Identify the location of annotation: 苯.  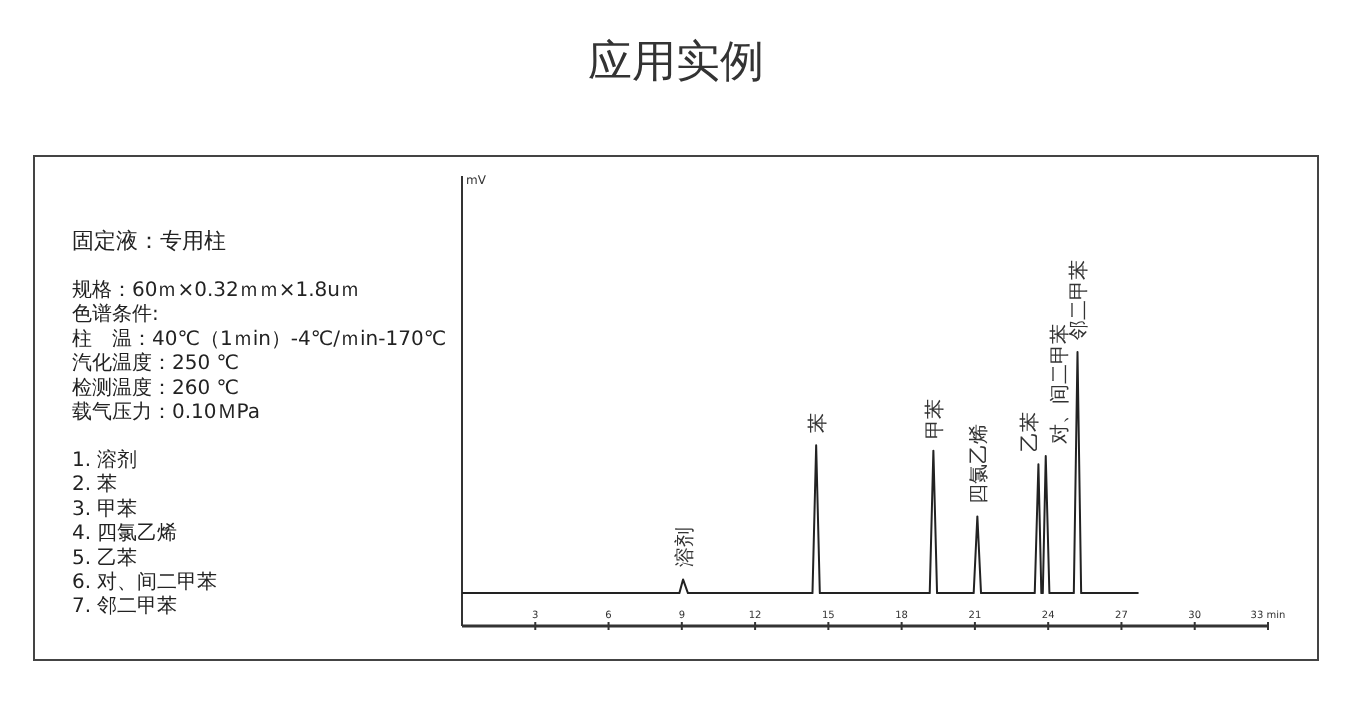
(818, 423).